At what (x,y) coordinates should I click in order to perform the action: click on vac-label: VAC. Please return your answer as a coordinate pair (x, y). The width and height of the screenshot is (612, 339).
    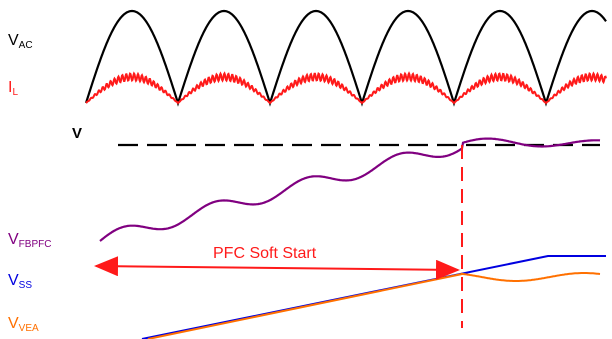
    Looking at the image, I should click on (20, 41).